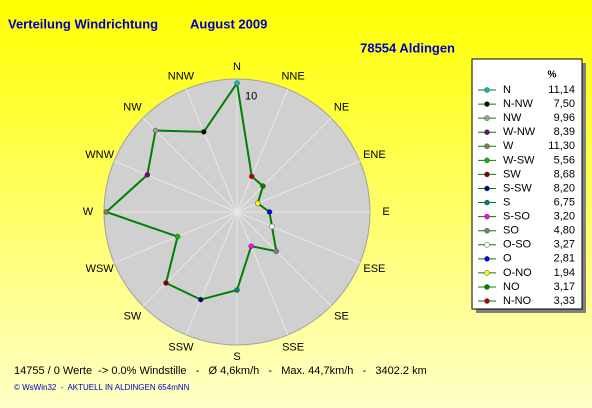 The height and width of the screenshot is (408, 592). Describe the element at coordinates (507, 90) in the screenshot. I see `legend-label: N` at that location.